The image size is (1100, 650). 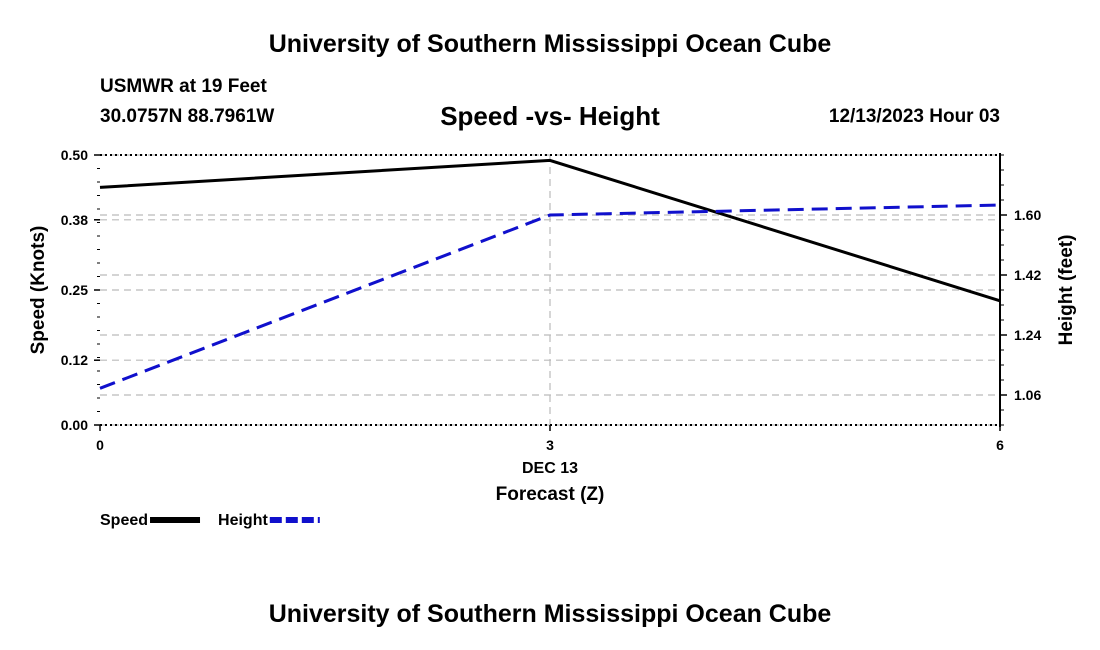 What do you see at coordinates (74, 360) in the screenshot?
I see `y-left-tick-label: 0.12` at bounding box center [74, 360].